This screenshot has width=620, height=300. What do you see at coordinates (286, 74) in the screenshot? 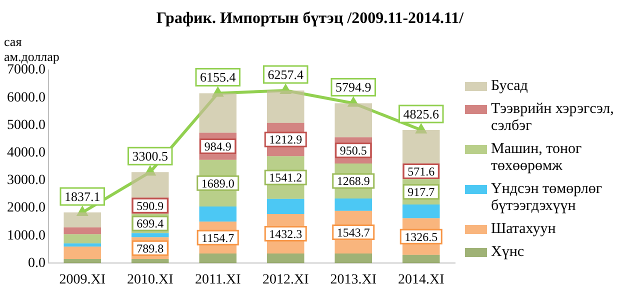
I see `data-label: 6257.4` at bounding box center [286, 74].